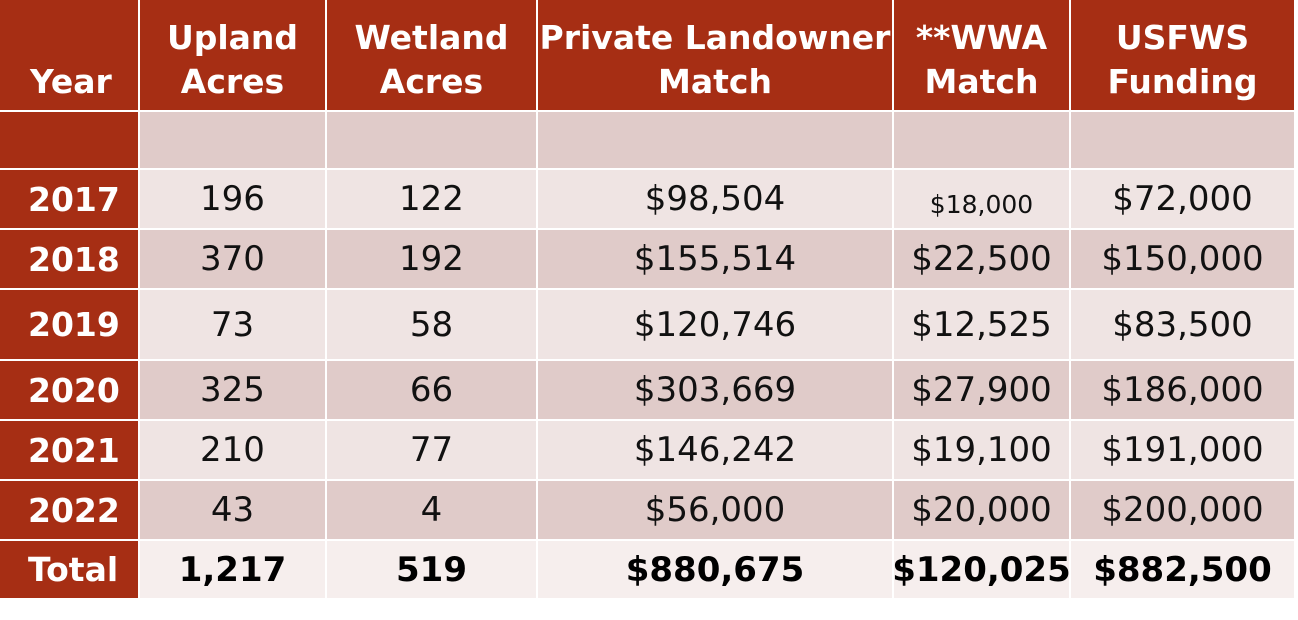 This screenshot has width=1298, height=620. I want to click on private-match-cell: $120,746, so click(716, 325).